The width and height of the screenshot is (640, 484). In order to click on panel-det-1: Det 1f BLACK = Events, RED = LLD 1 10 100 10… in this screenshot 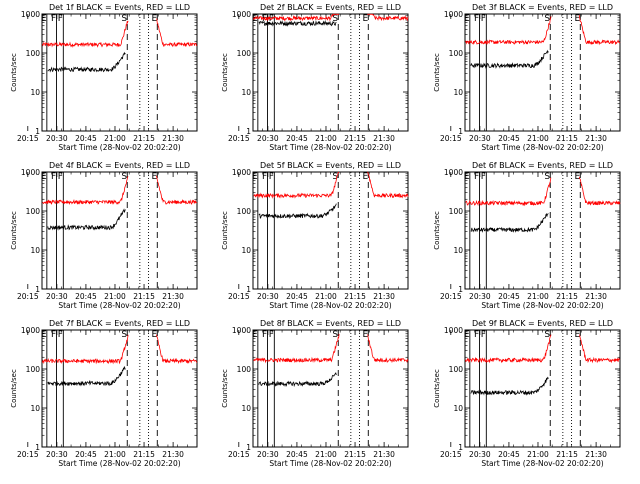, I will do `click(104, 77)`.